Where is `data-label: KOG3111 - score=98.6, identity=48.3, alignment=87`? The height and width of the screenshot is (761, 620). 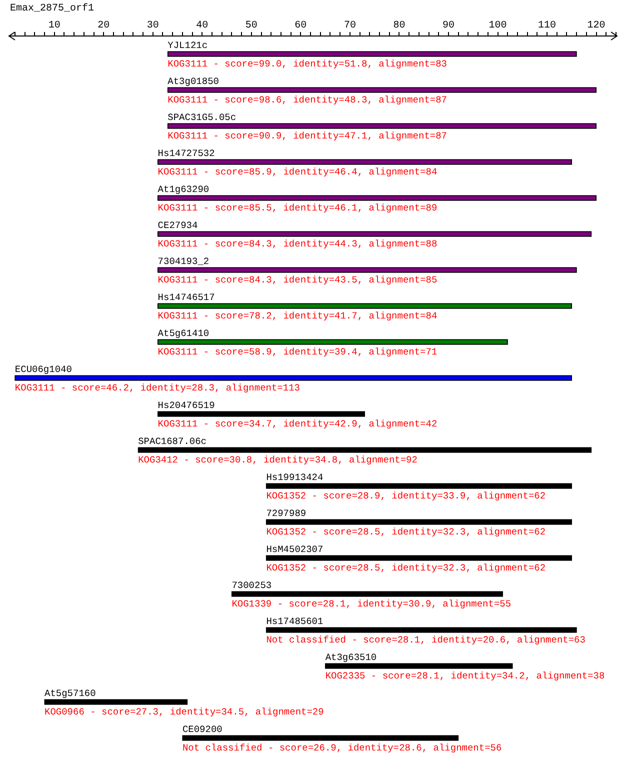 data-label: KOG3111 - score=98.6, identity=48.3, alignment=87 is located at coordinates (308, 100).